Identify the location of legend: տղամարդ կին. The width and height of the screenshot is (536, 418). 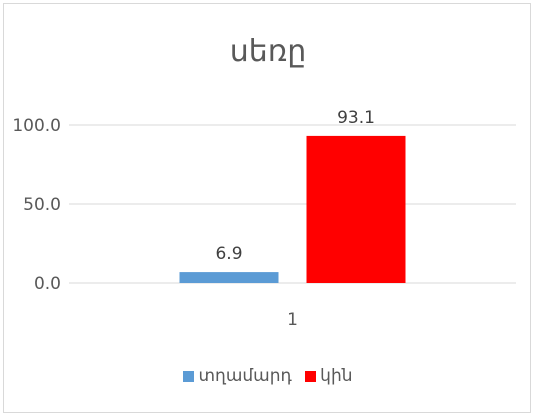
(268, 376).